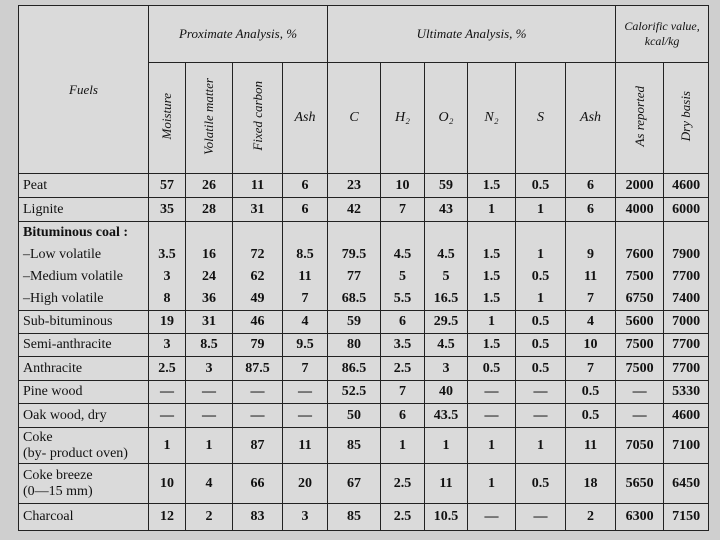 This screenshot has height=540, width=720. Describe the element at coordinates (83, 276) in the screenshot. I see `fuel-cell: –Medium volatile` at that location.